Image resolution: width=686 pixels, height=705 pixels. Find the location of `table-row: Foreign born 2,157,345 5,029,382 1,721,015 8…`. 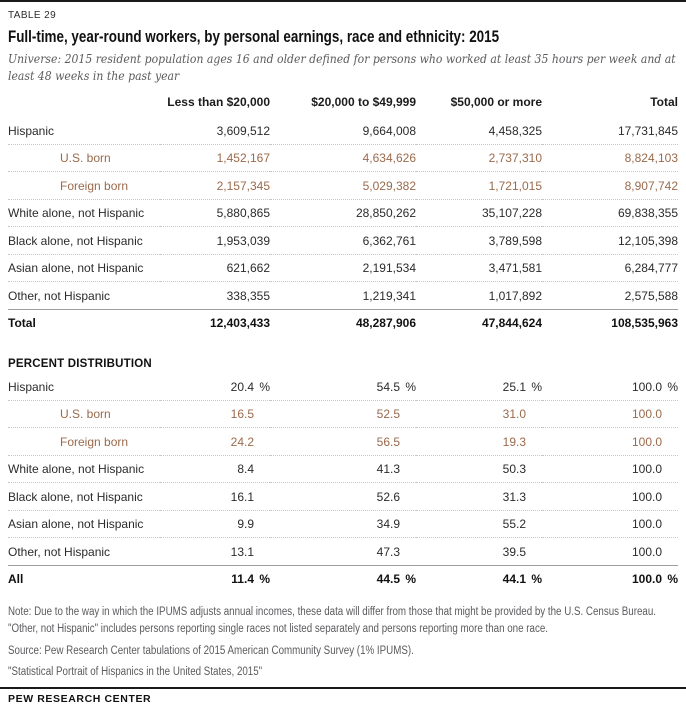

table-row: Foreign born 2,157,345 5,029,382 1,721,015 8… is located at coordinates (343, 185).